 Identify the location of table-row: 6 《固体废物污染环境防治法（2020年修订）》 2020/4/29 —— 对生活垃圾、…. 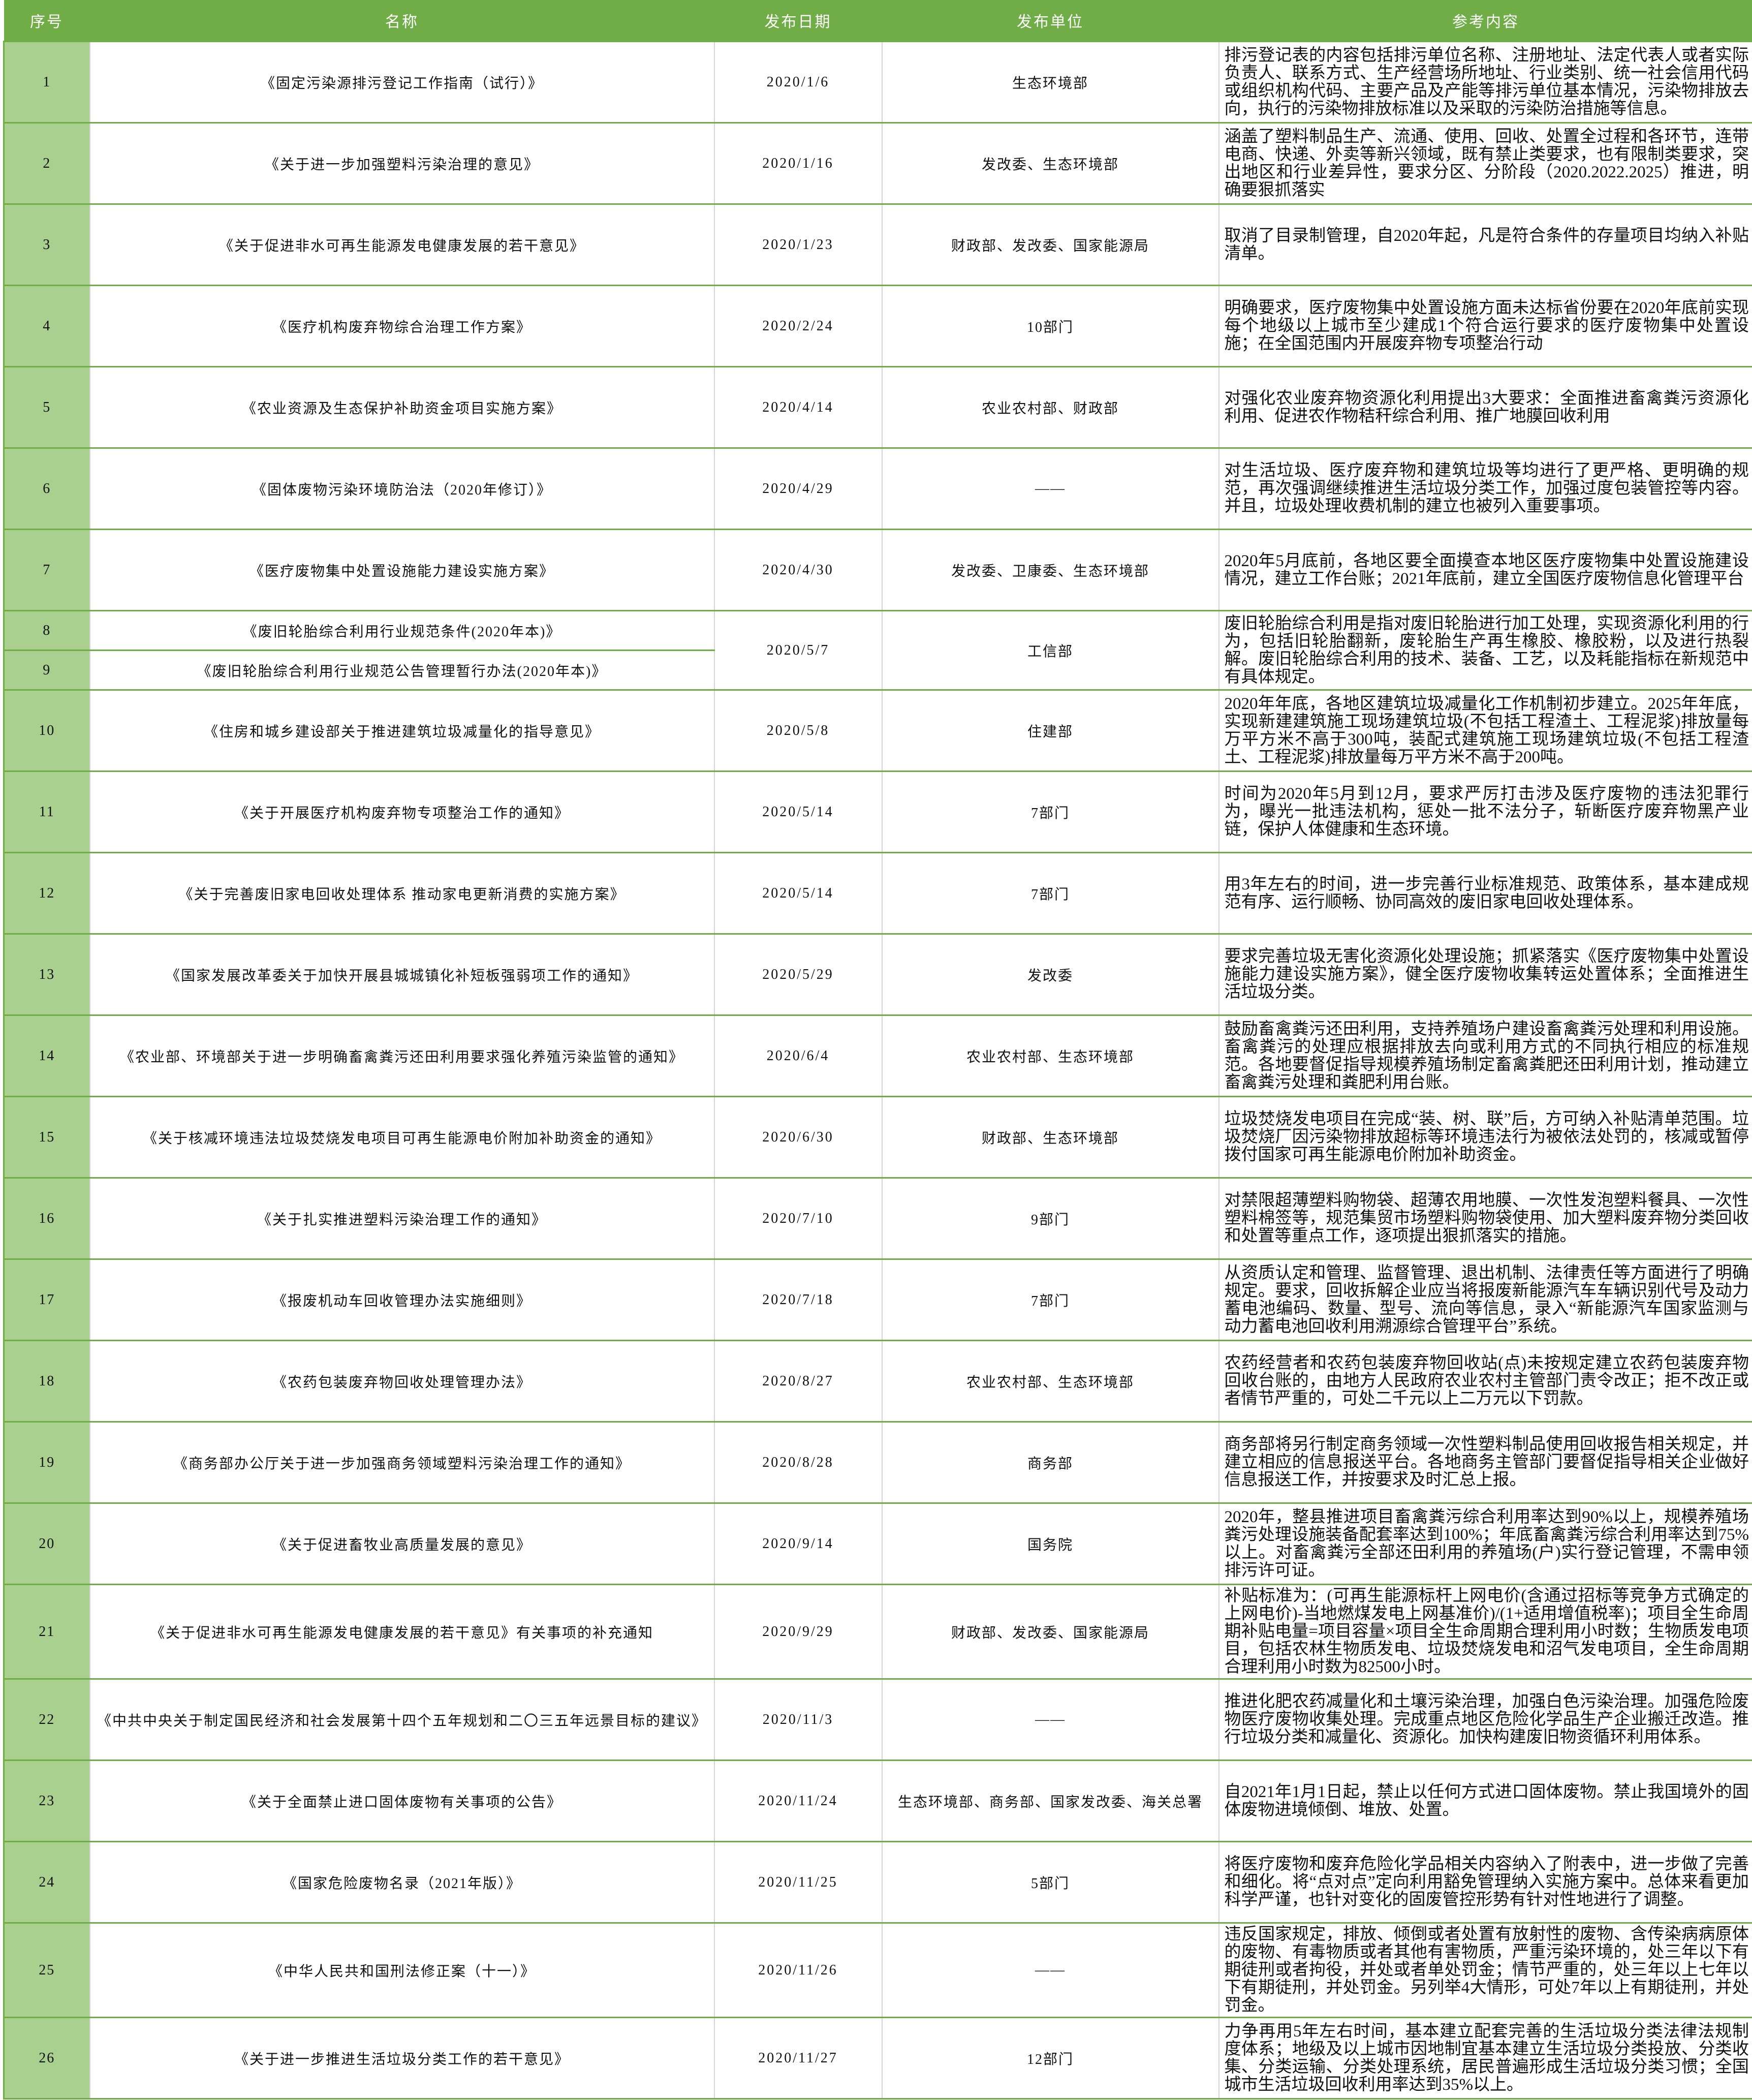
(877, 488).